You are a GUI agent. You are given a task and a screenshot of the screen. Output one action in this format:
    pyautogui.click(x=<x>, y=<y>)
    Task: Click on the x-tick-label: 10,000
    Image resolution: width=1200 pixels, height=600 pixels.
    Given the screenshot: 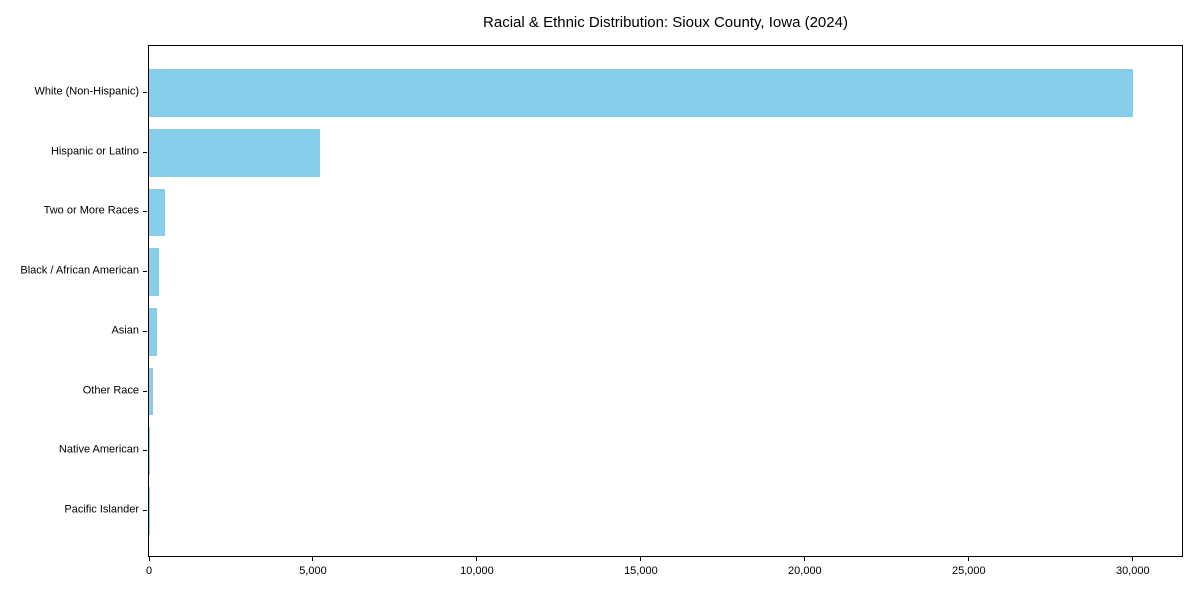 What is the action you would take?
    pyautogui.click(x=477, y=571)
    